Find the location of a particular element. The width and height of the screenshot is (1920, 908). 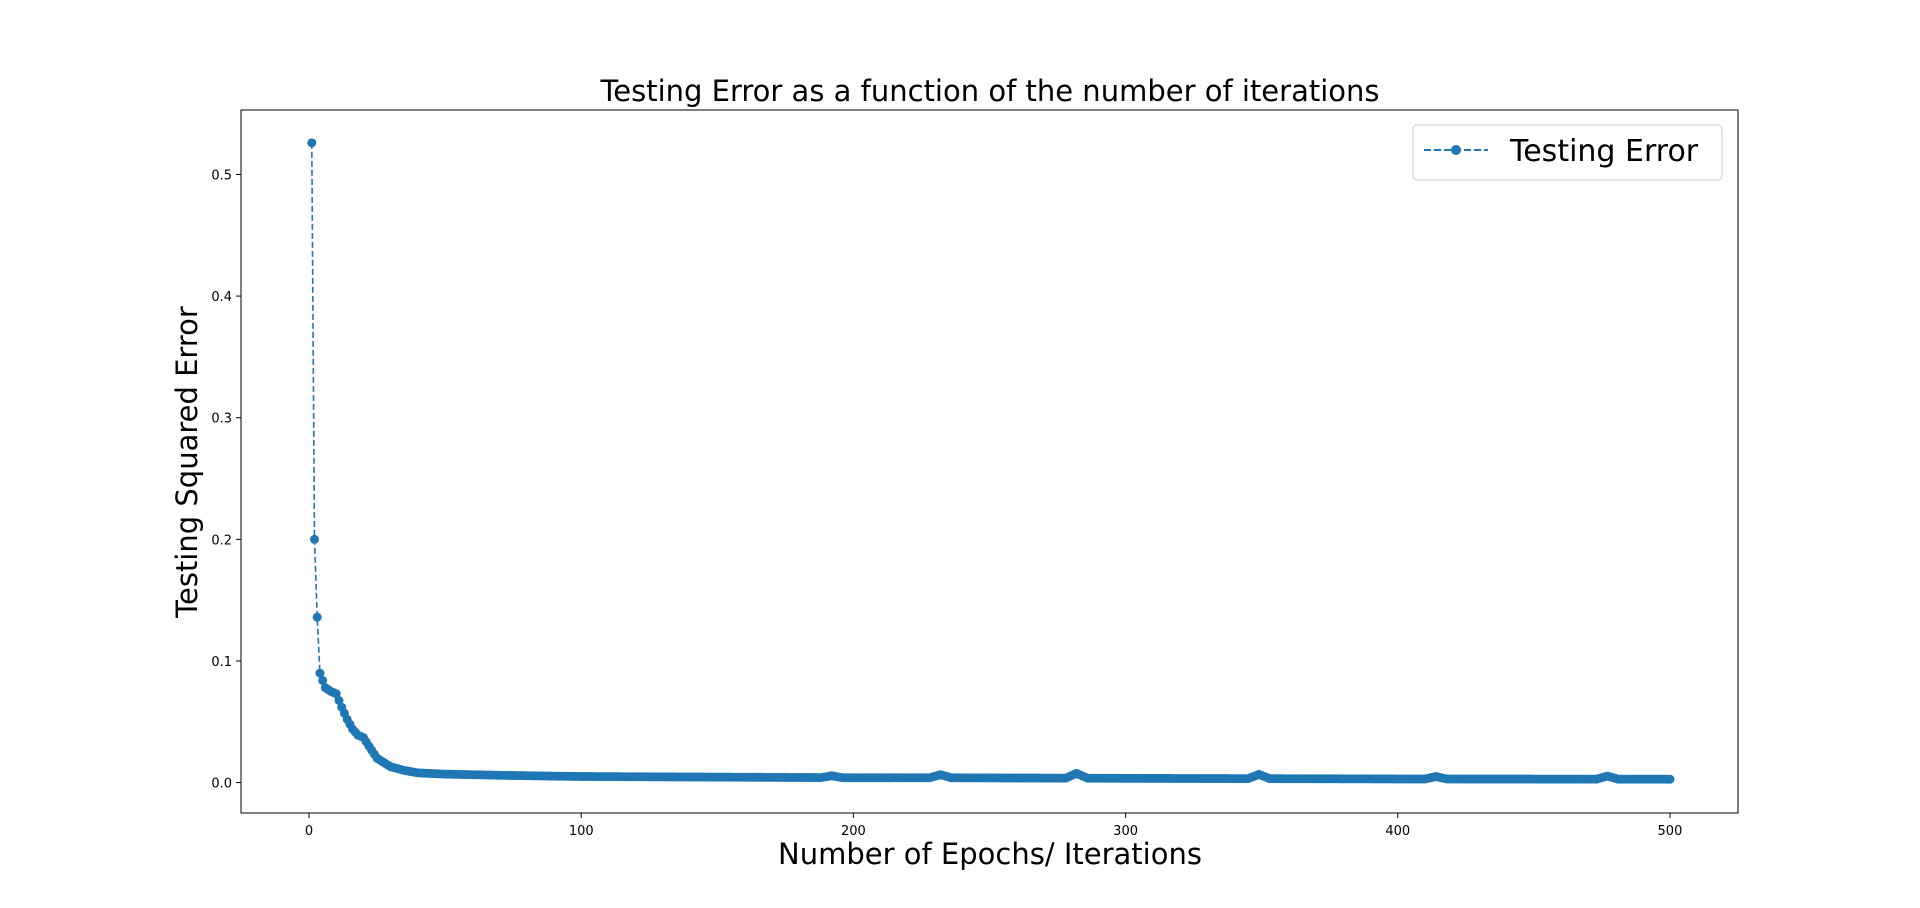

x-tick-label: 400 is located at coordinates (1397, 831).